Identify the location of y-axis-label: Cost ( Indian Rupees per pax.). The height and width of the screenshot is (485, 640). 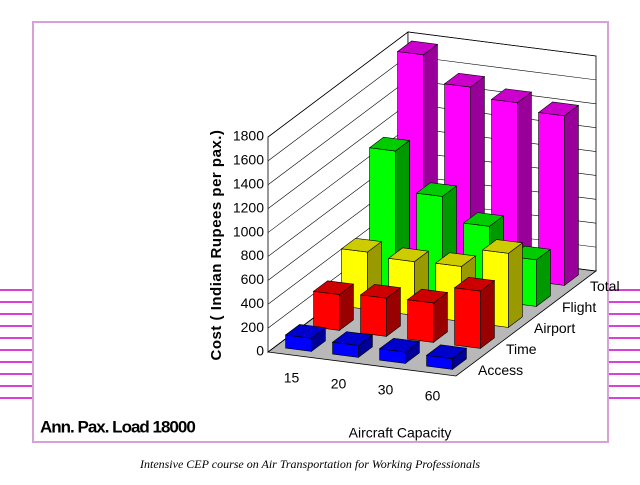
(216, 245).